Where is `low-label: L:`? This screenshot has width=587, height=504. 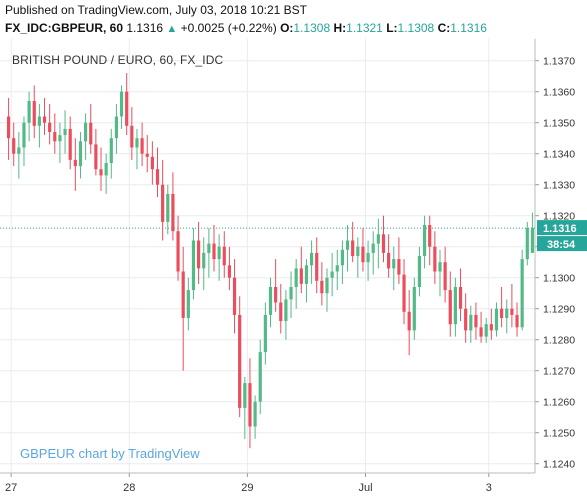 low-label: L: is located at coordinates (392, 28).